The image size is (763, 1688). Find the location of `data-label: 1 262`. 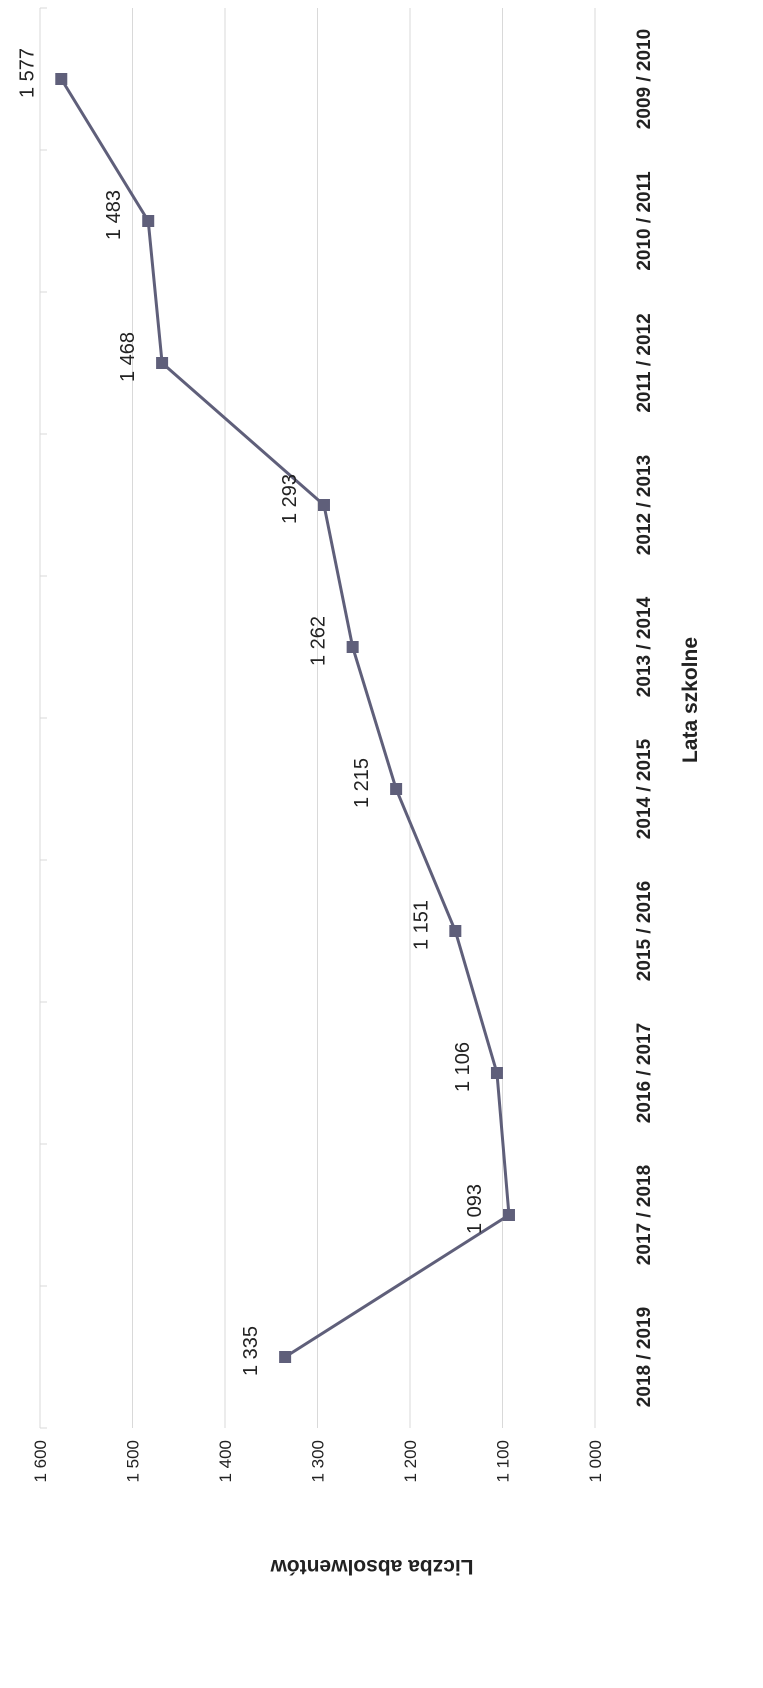

data-label: 1 262 is located at coordinates (319, 641).